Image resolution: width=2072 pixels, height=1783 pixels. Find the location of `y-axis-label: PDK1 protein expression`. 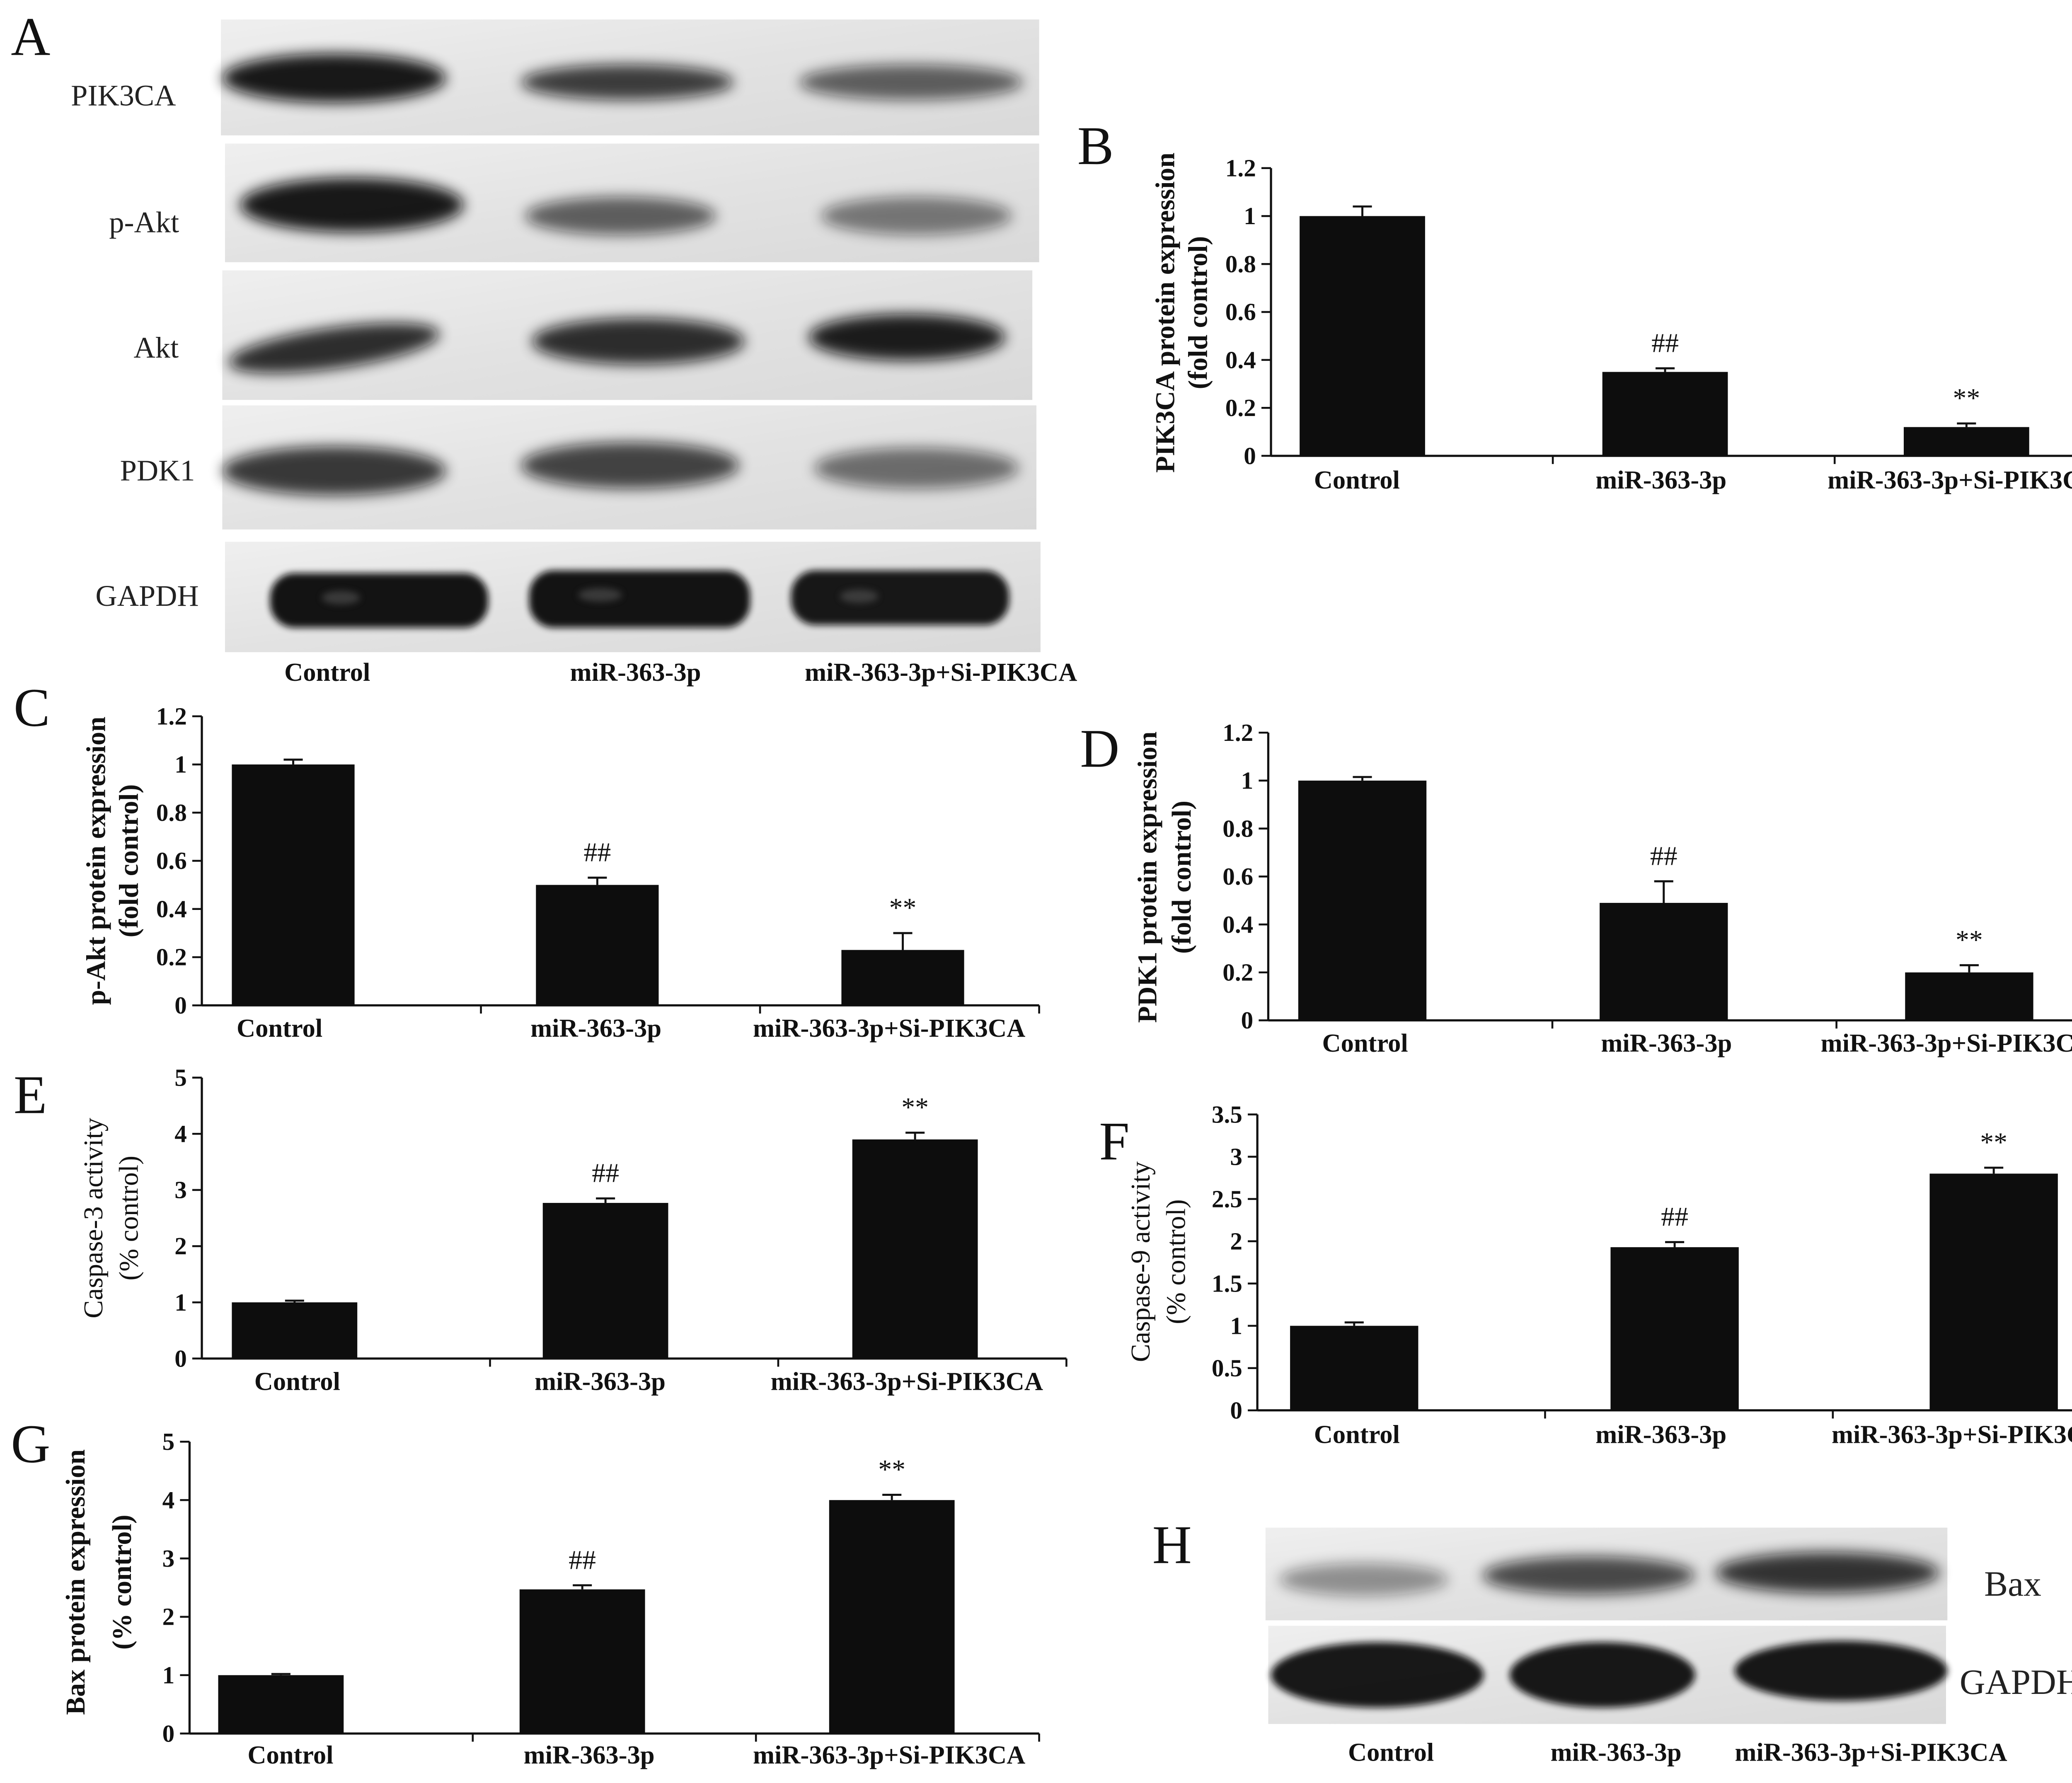

y-axis-label: PDK1 protein expression is located at coordinates (1148, 877).